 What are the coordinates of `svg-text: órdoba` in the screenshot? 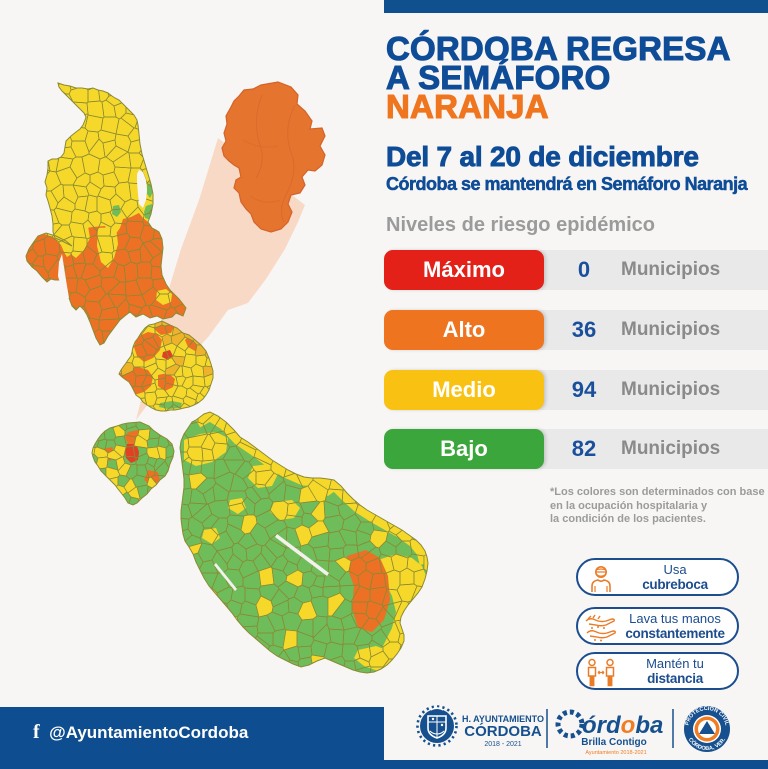 It's located at (622, 725).